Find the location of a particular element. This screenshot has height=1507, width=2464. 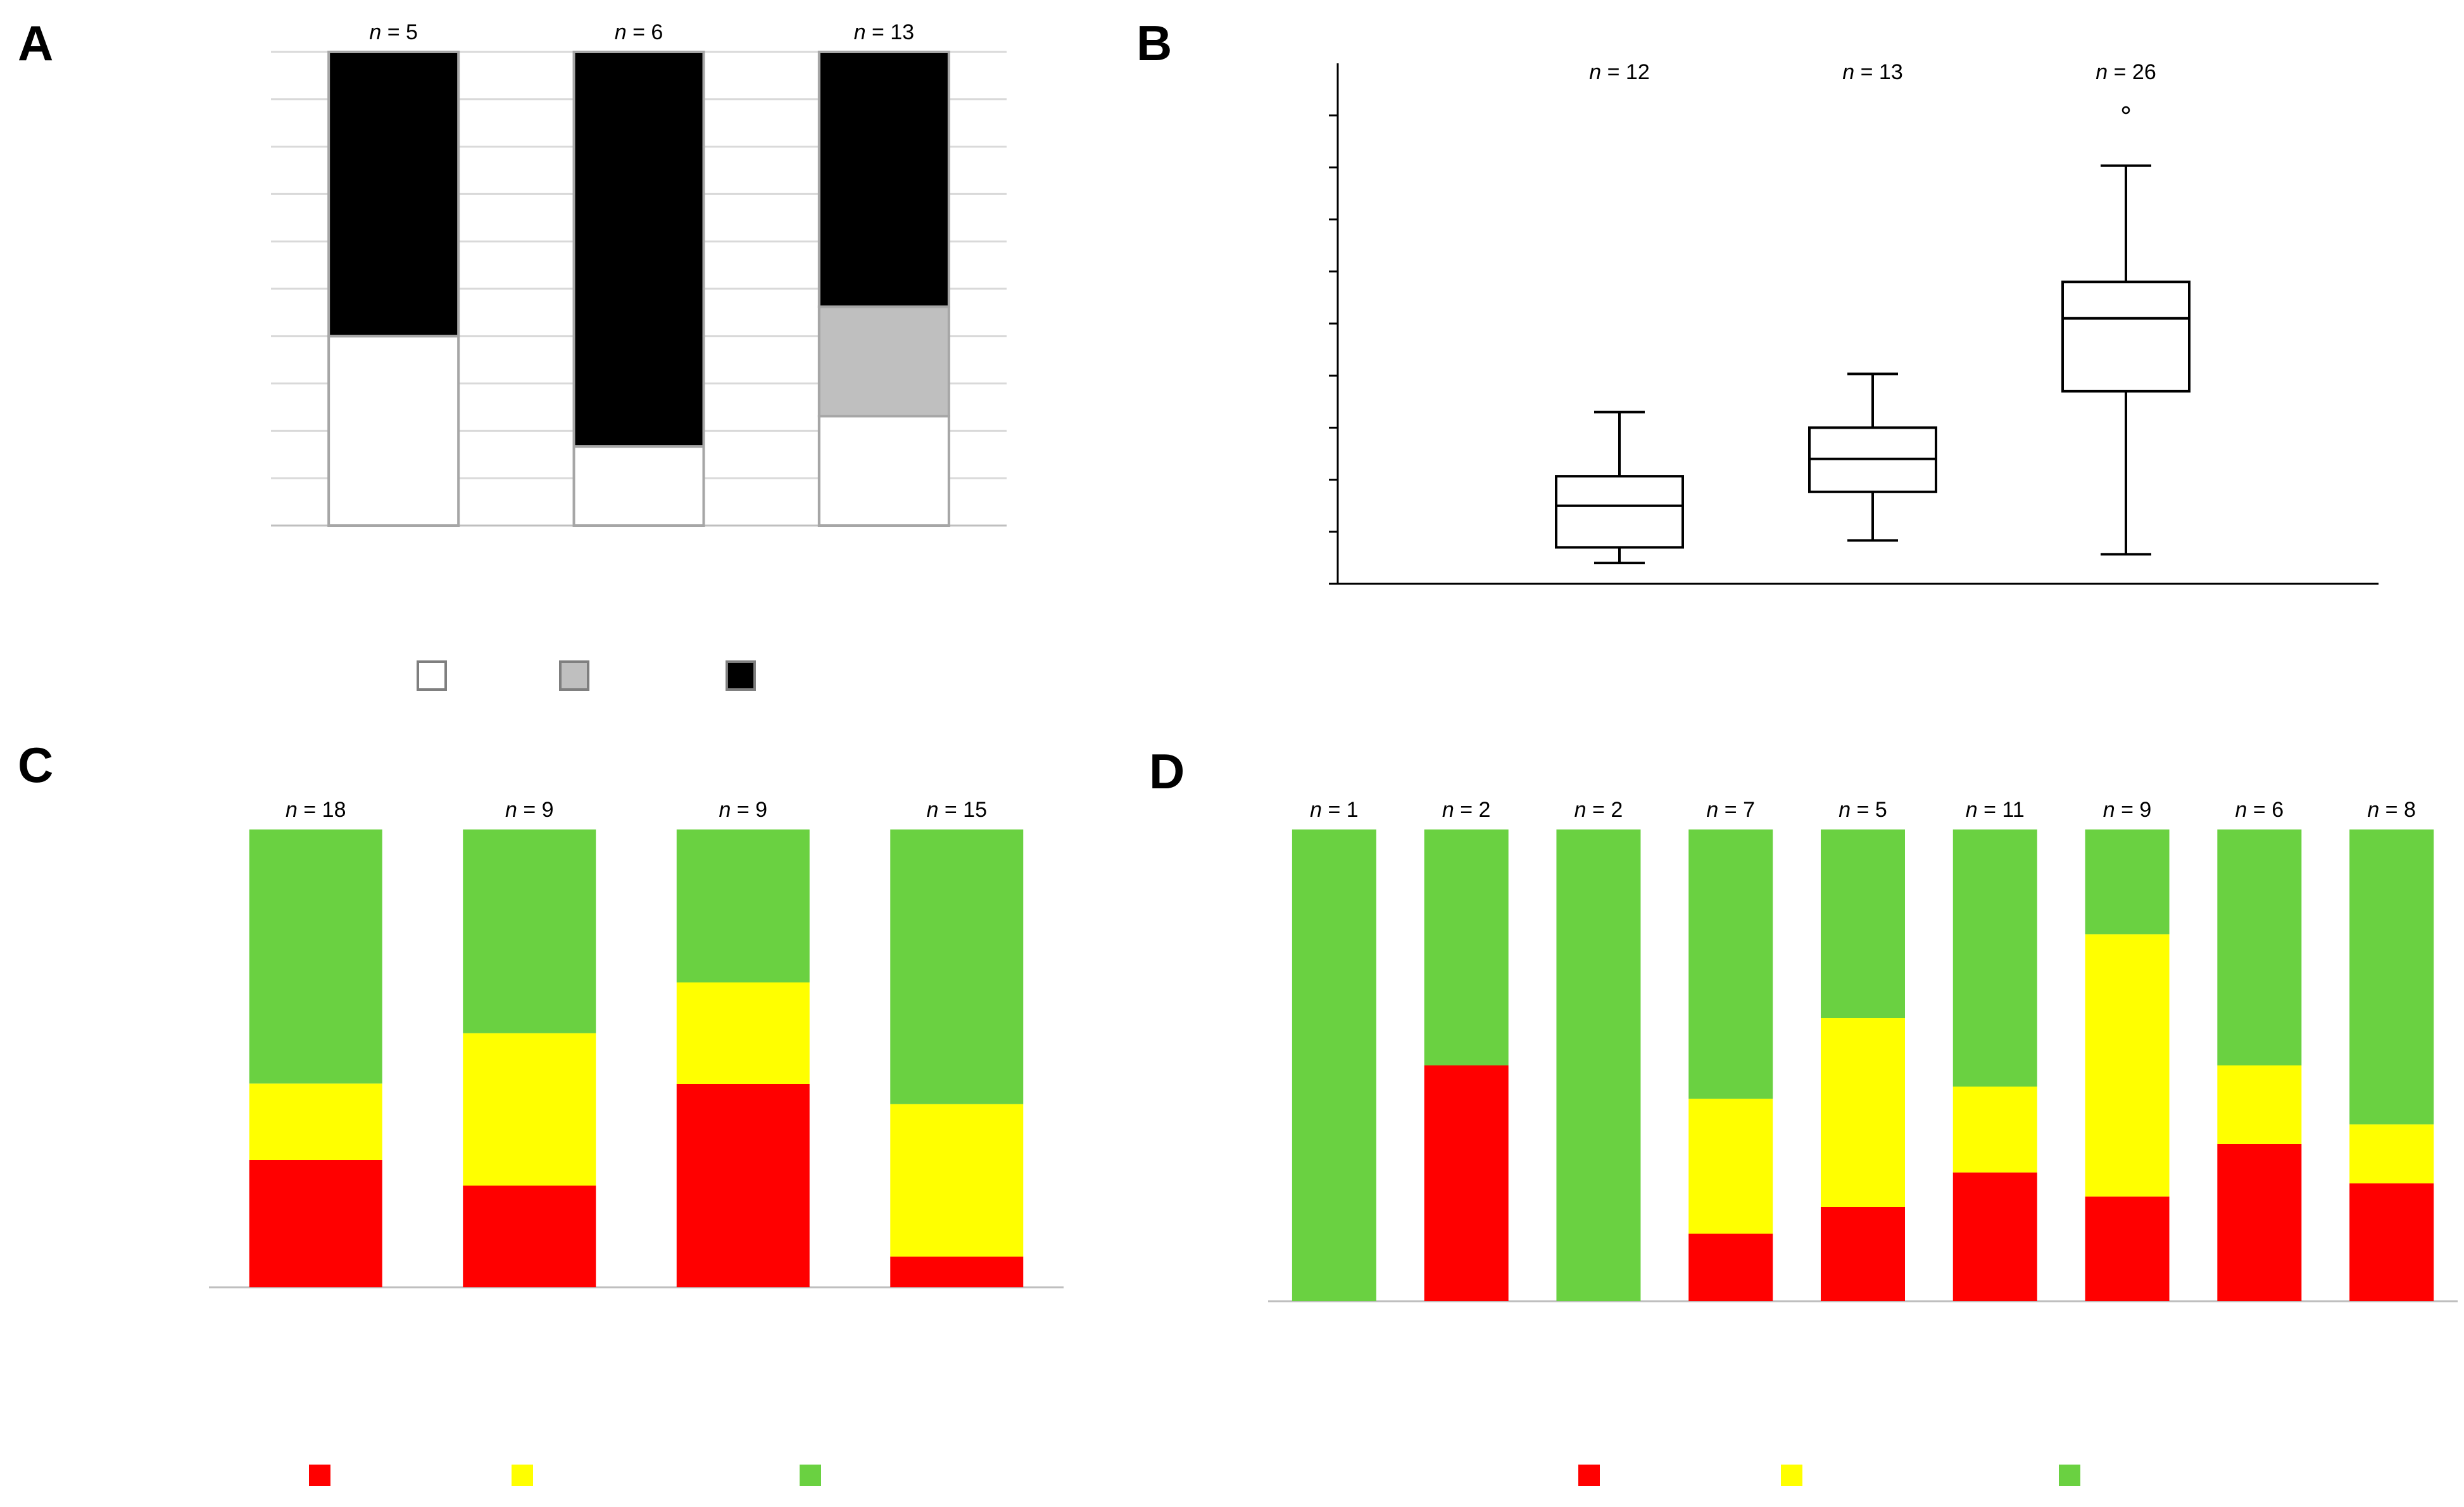

n-value: 12 is located at coordinates (1638, 72).